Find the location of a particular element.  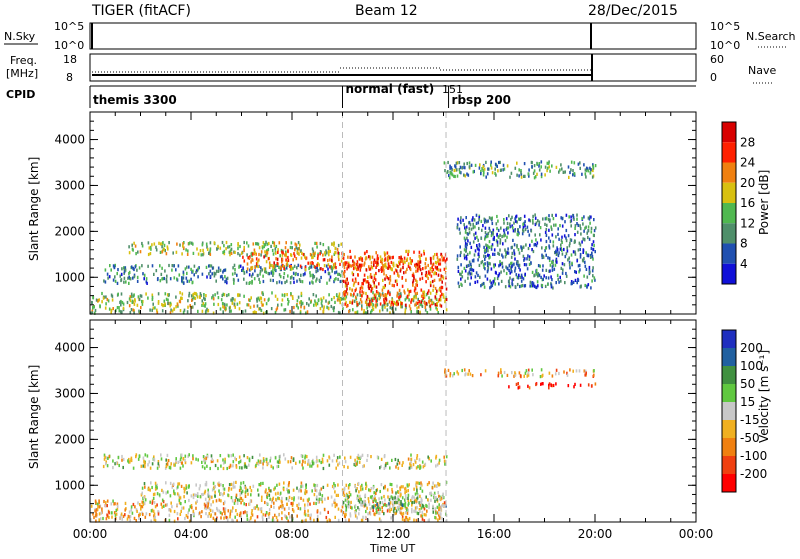

freq-unit: [MHz] is located at coordinates (22, 73).